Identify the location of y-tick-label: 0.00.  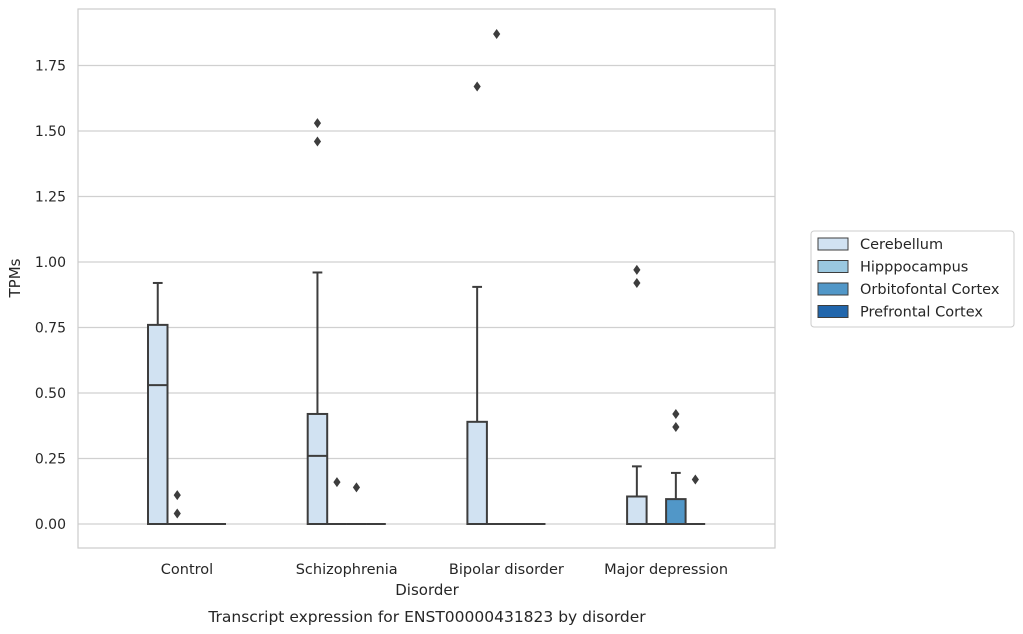
(50, 525).